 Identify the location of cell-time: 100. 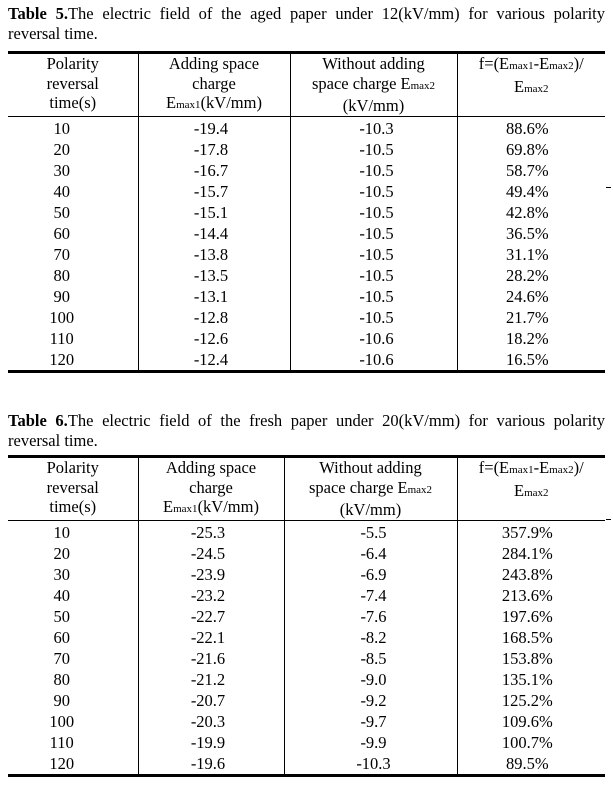
(73, 317).